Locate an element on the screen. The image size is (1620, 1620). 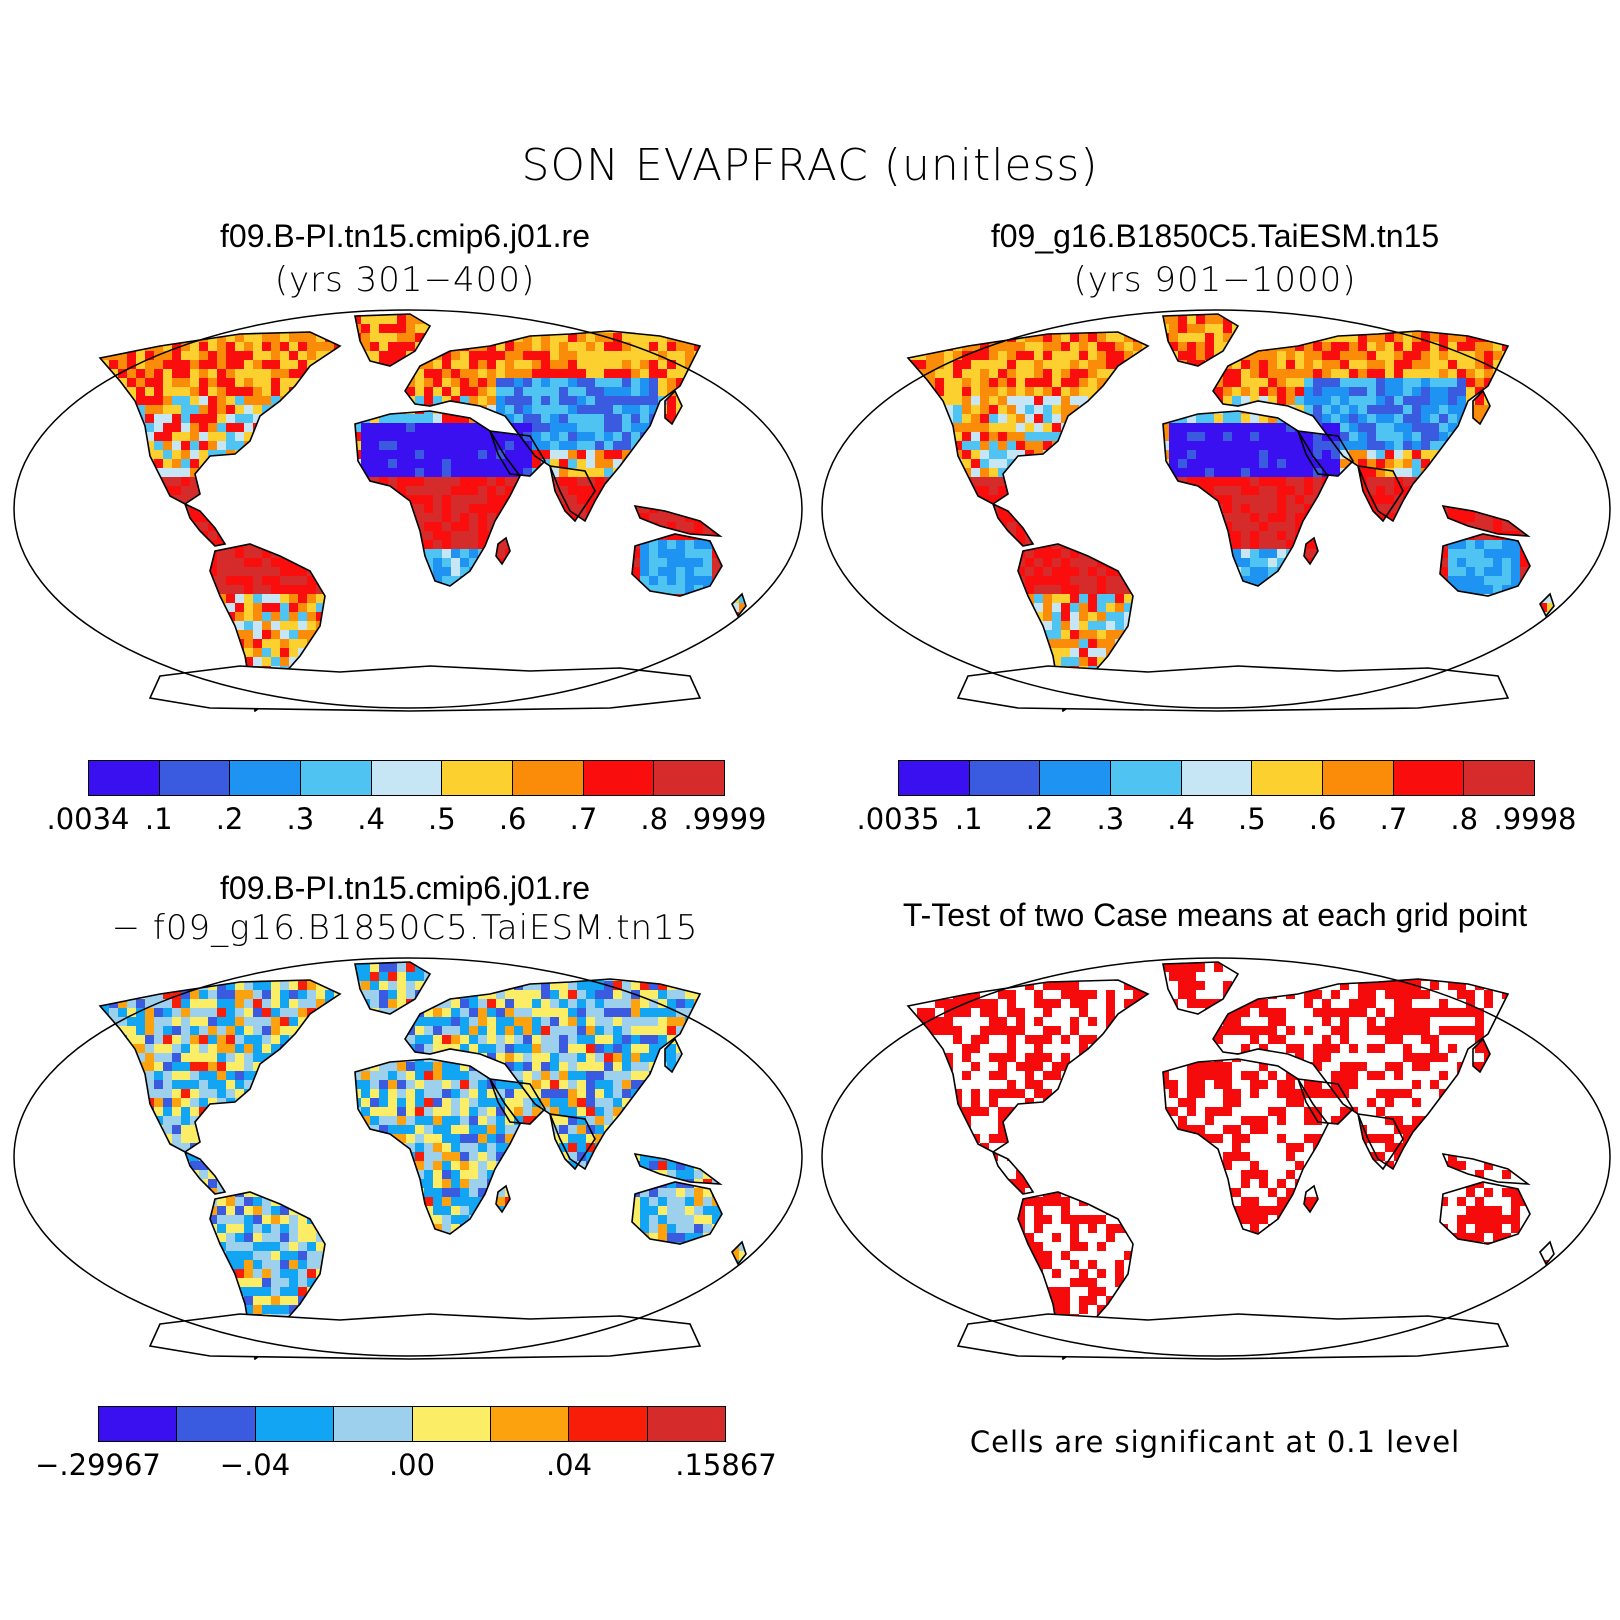
panel1-title: f09.B-PI.tn15.cmip6.j01.re is located at coordinates (405, 236).